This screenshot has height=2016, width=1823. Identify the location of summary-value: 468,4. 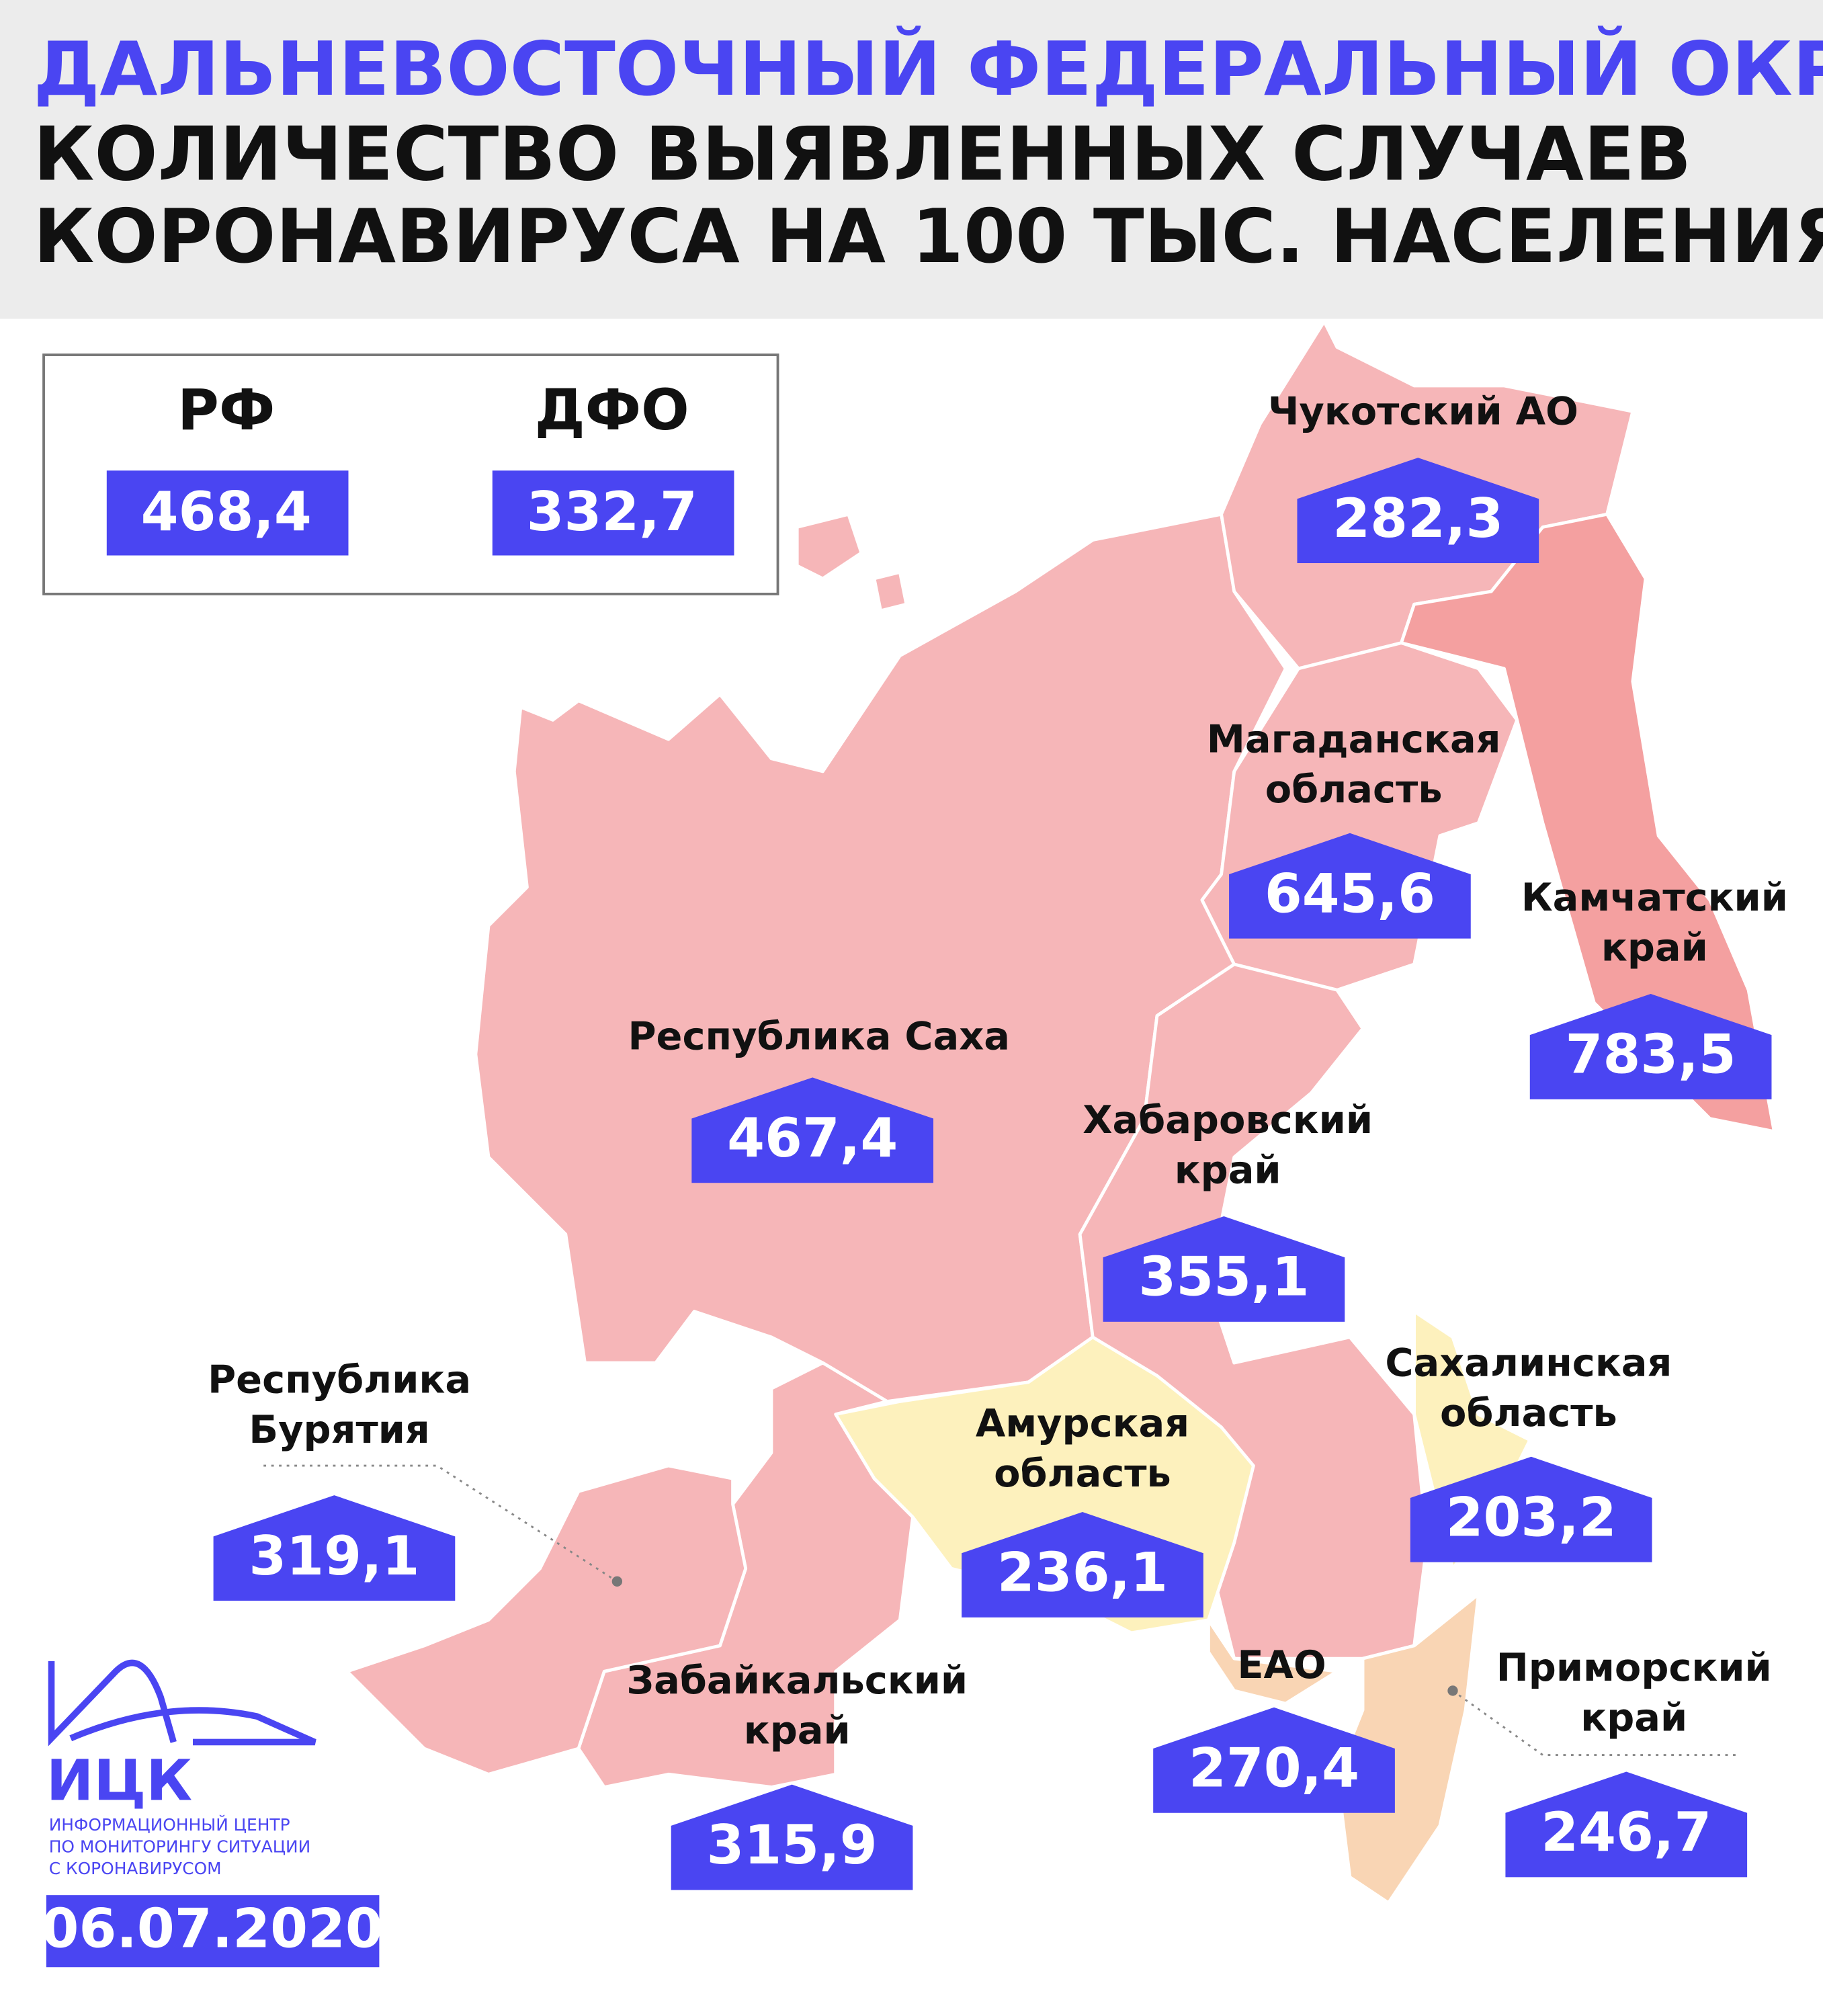
(226, 512).